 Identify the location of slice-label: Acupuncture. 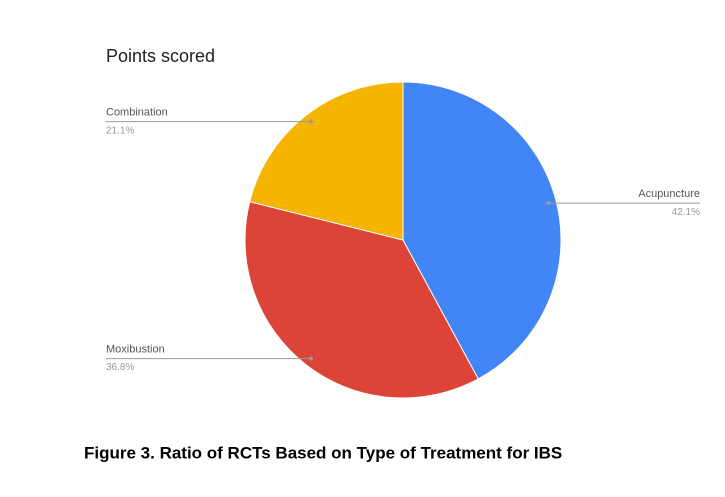
(669, 194).